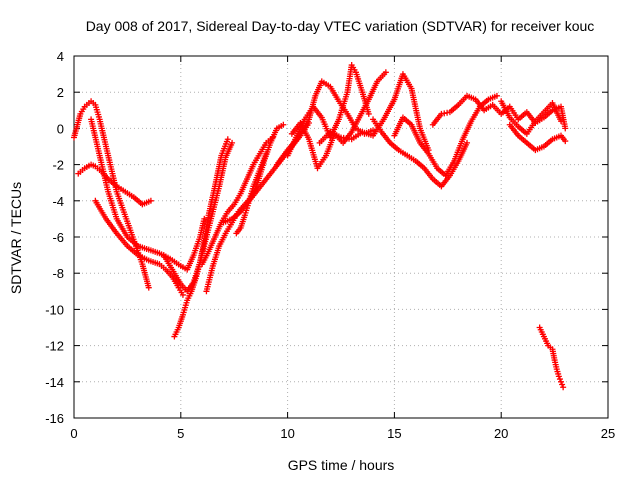 The height and width of the screenshot is (480, 640). Describe the element at coordinates (54, 346) in the screenshot. I see `y-tick-label: -12` at that location.